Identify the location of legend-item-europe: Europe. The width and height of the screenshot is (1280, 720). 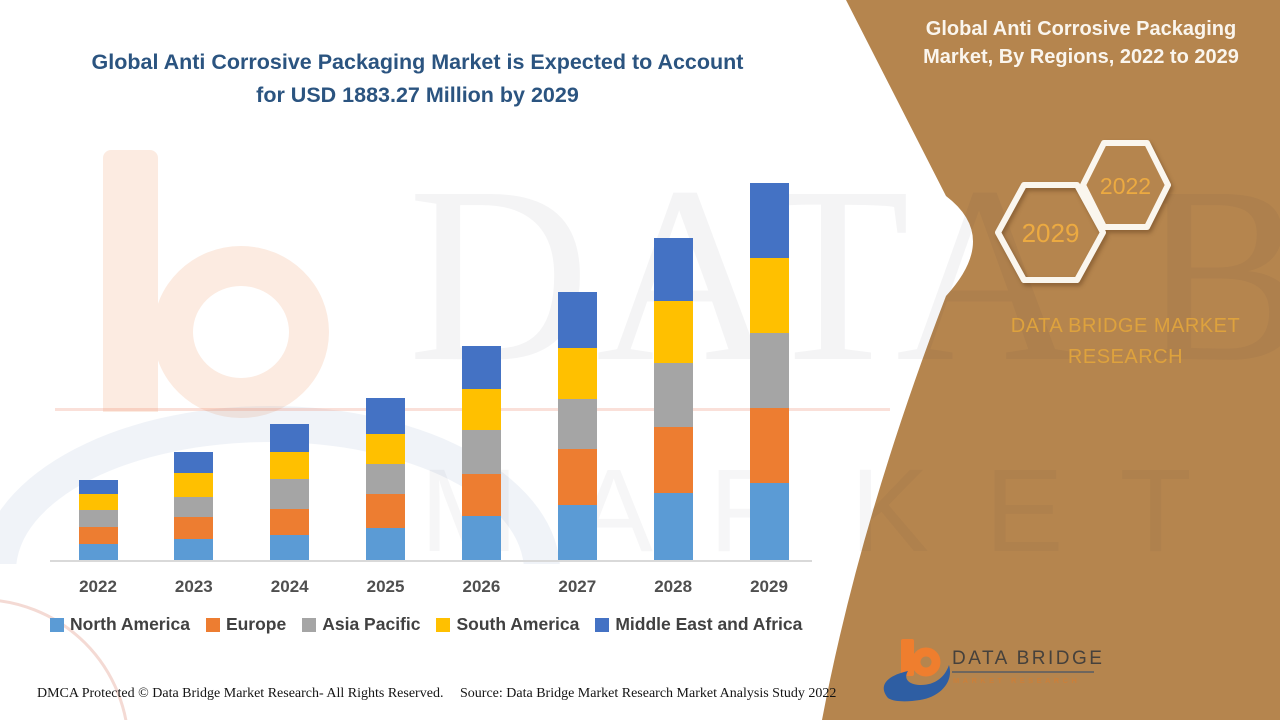
(246, 624).